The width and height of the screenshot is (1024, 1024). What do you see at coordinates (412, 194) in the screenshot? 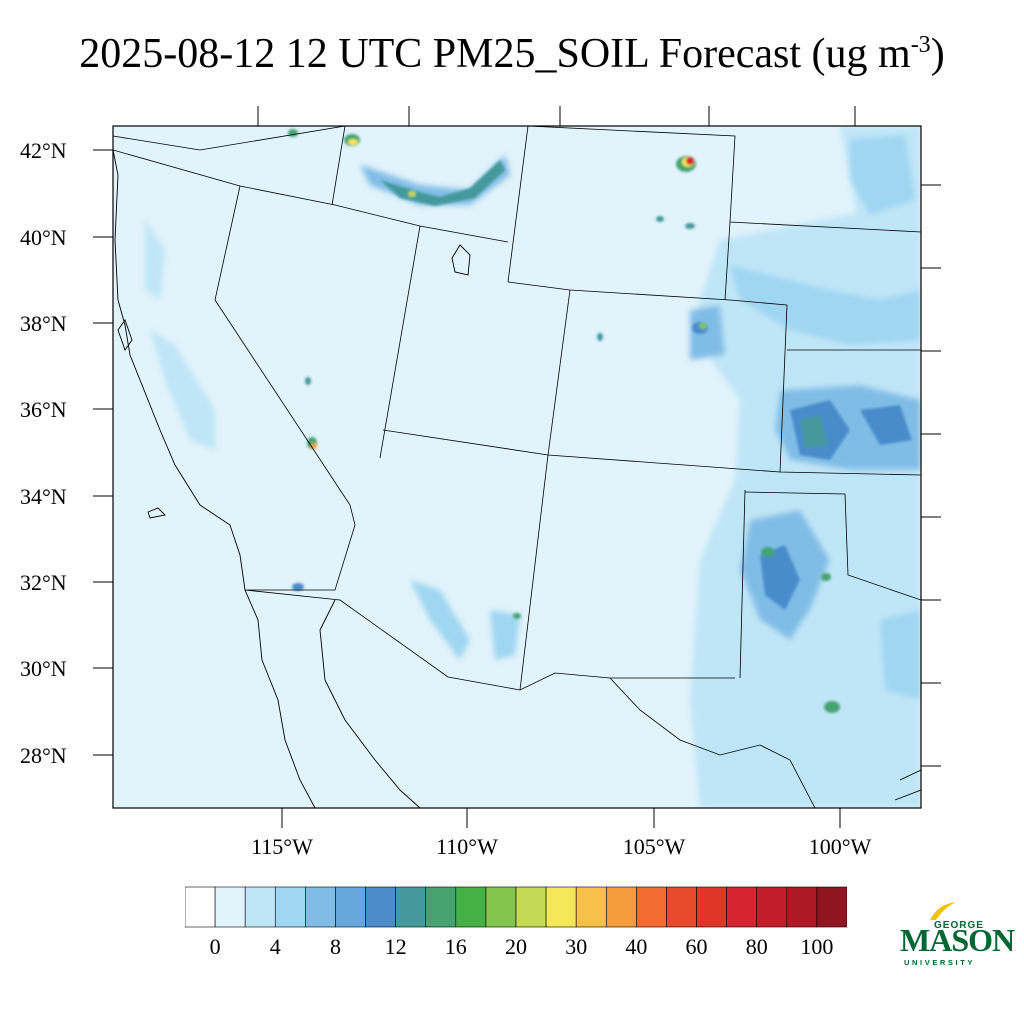
I see `hotspot-idaho-yellow2` at bounding box center [412, 194].